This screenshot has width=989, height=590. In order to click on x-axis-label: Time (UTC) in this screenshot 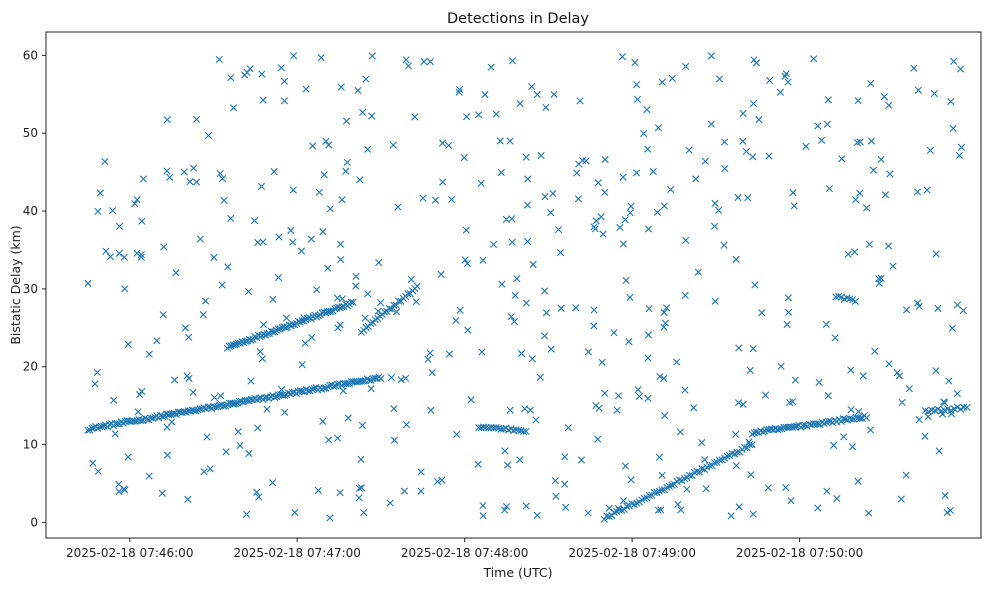, I will do `click(517, 572)`.